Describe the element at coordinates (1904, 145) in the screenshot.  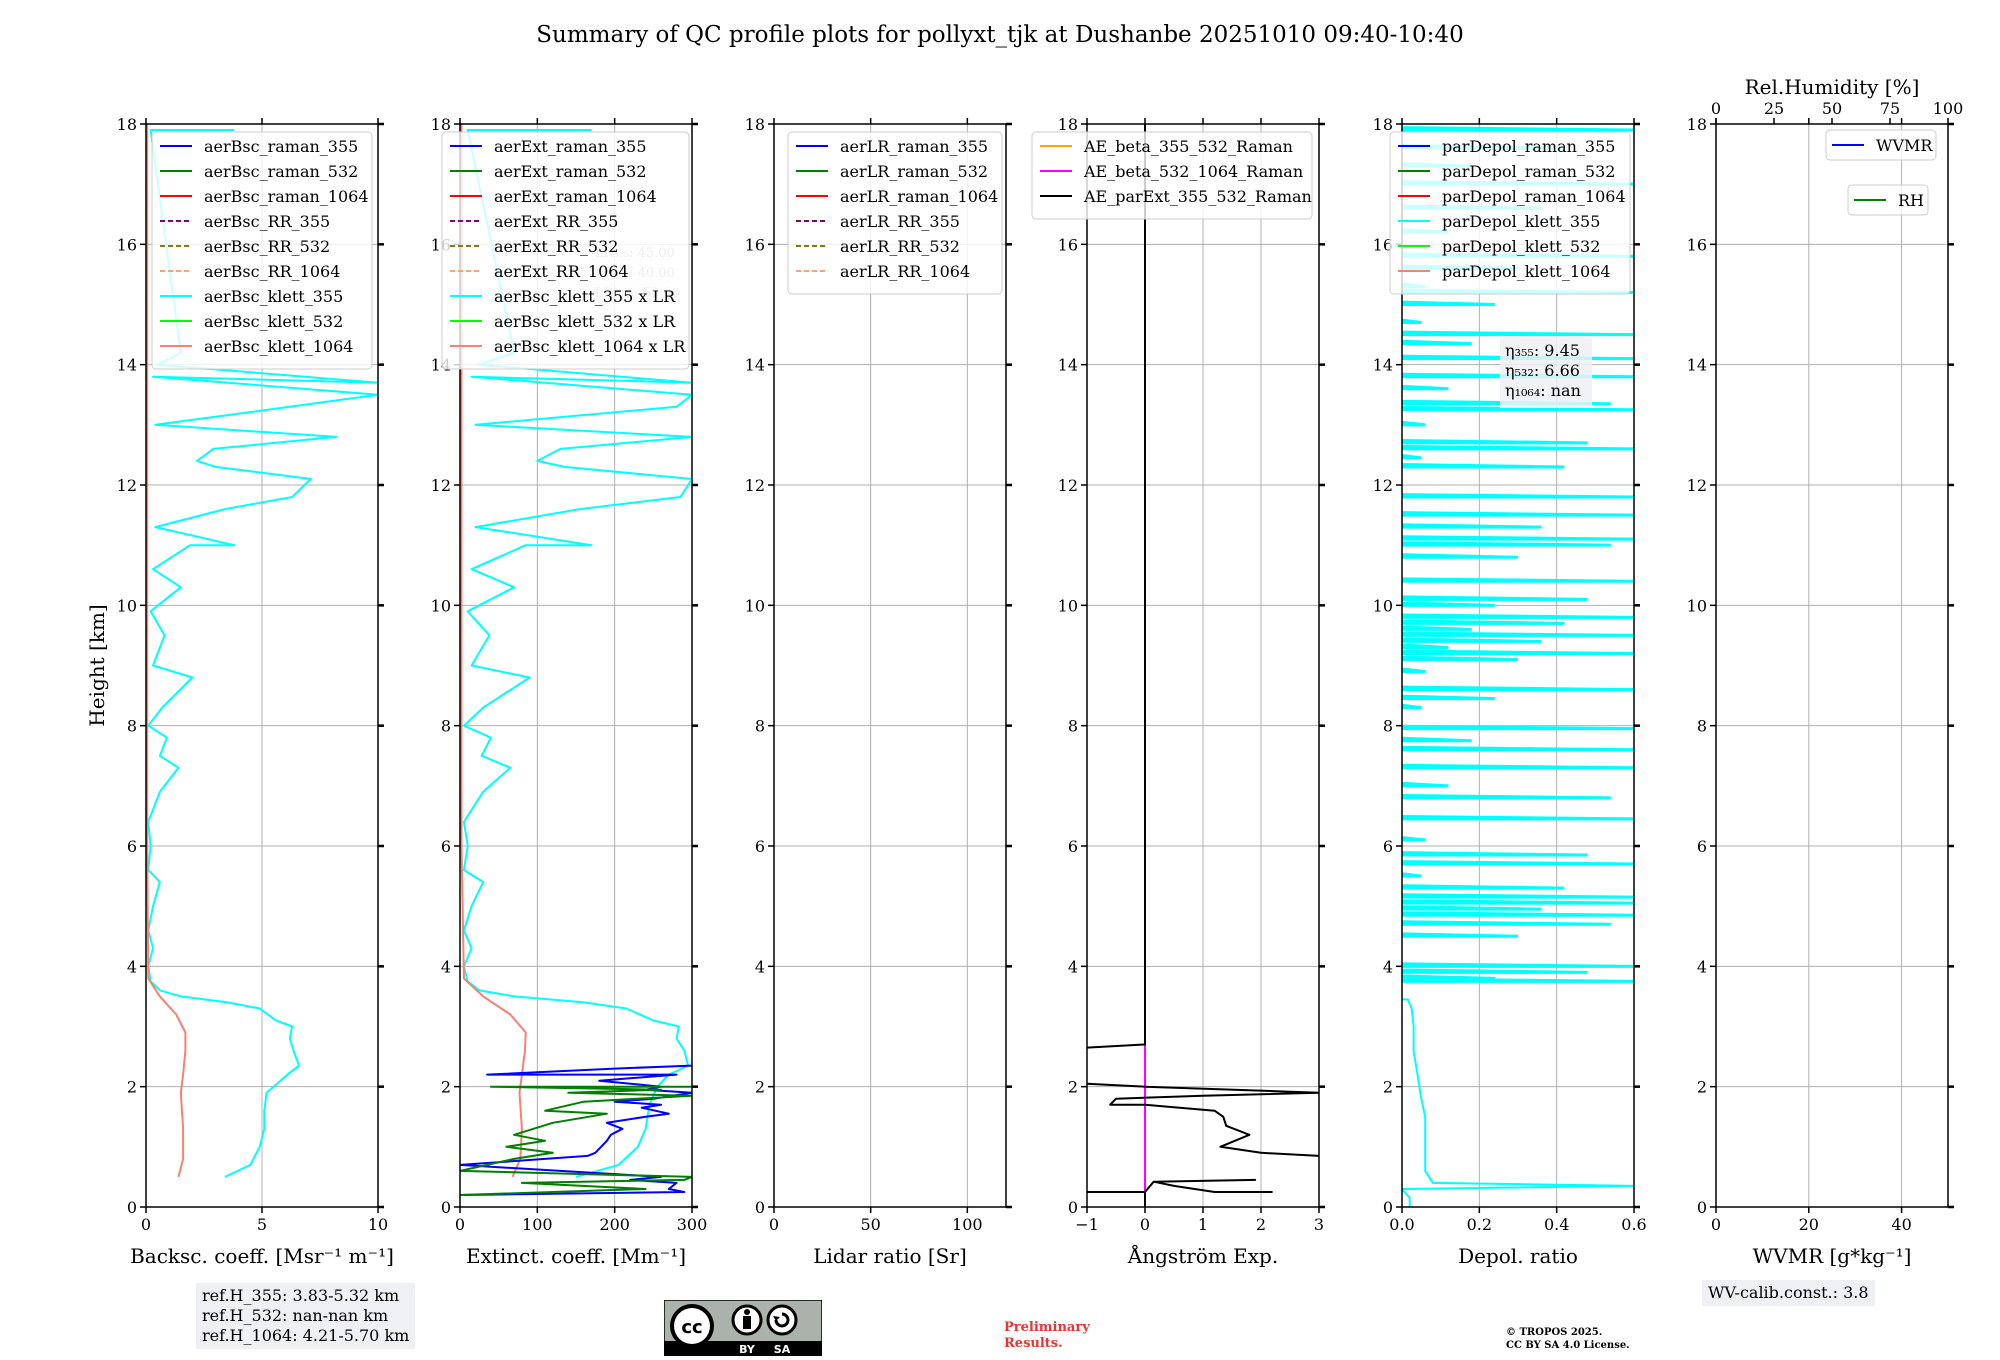
I see `legend-label: WVMR` at that location.